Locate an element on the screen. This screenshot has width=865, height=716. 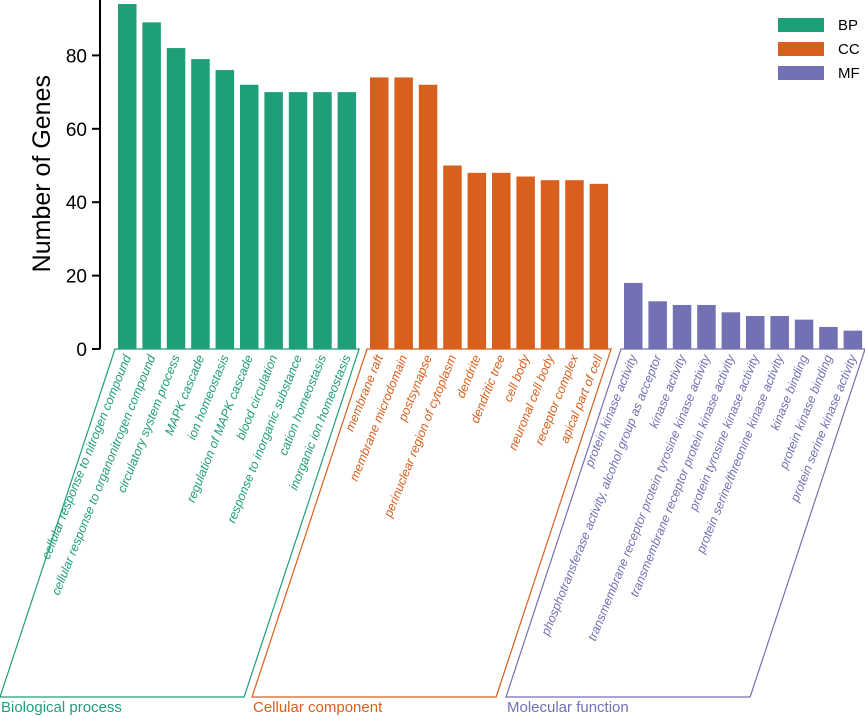
legend-swatch-mf is located at coordinates (801, 73).